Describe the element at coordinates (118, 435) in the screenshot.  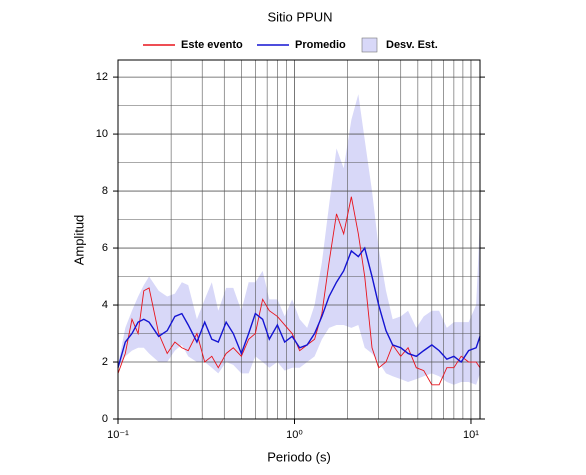
I see `x-tick-label: 10⁻¹` at that location.